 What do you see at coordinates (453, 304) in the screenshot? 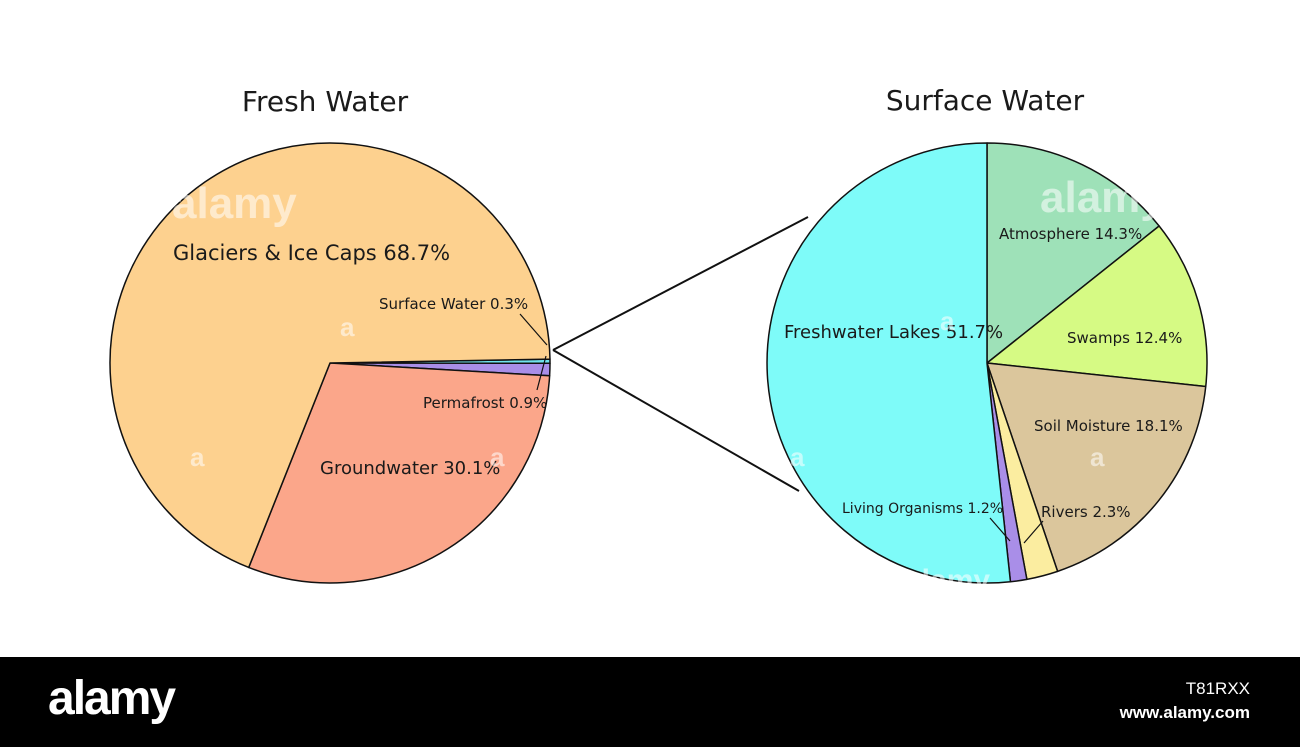
I see `label-surface-water: Surface Water 0.3%` at bounding box center [453, 304].